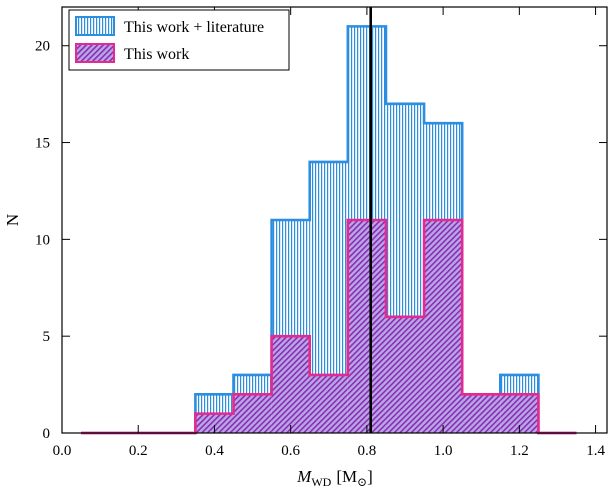  What do you see at coordinates (519, 451) in the screenshot?
I see `x-tick-label: 1.2` at bounding box center [519, 451].